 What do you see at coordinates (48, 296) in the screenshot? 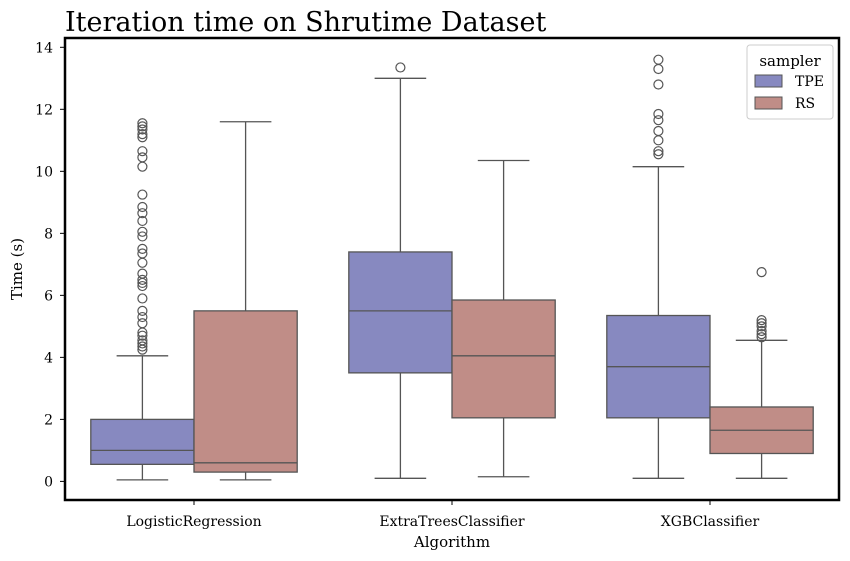
I see `y-tick-label-6: 6` at bounding box center [48, 296].